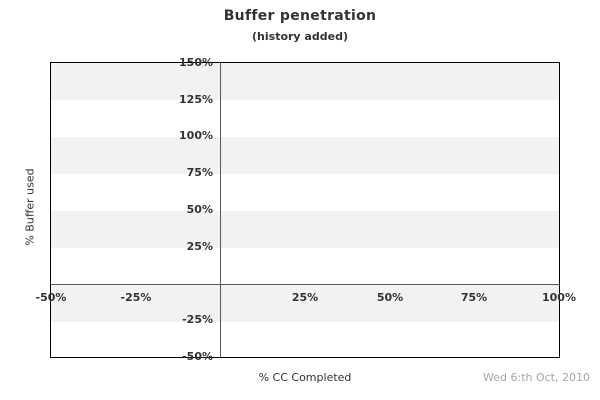  I want to click on chart-subtitle: (history added), so click(300, 36).